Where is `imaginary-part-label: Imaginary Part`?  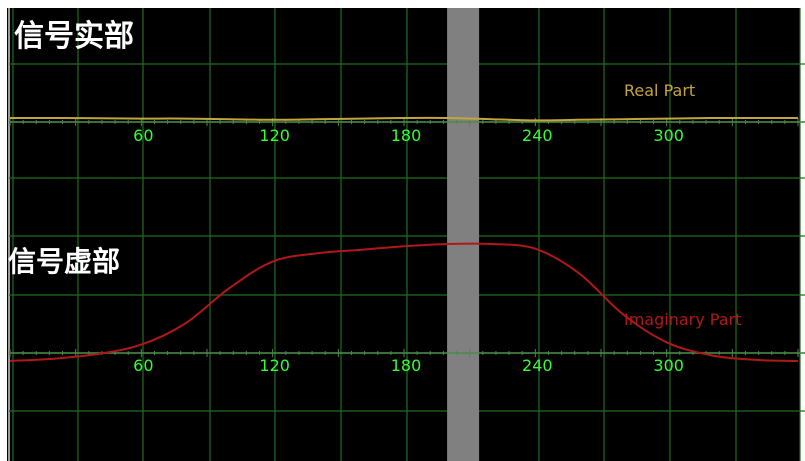
imaginary-part-label: Imaginary Part is located at coordinates (682, 319).